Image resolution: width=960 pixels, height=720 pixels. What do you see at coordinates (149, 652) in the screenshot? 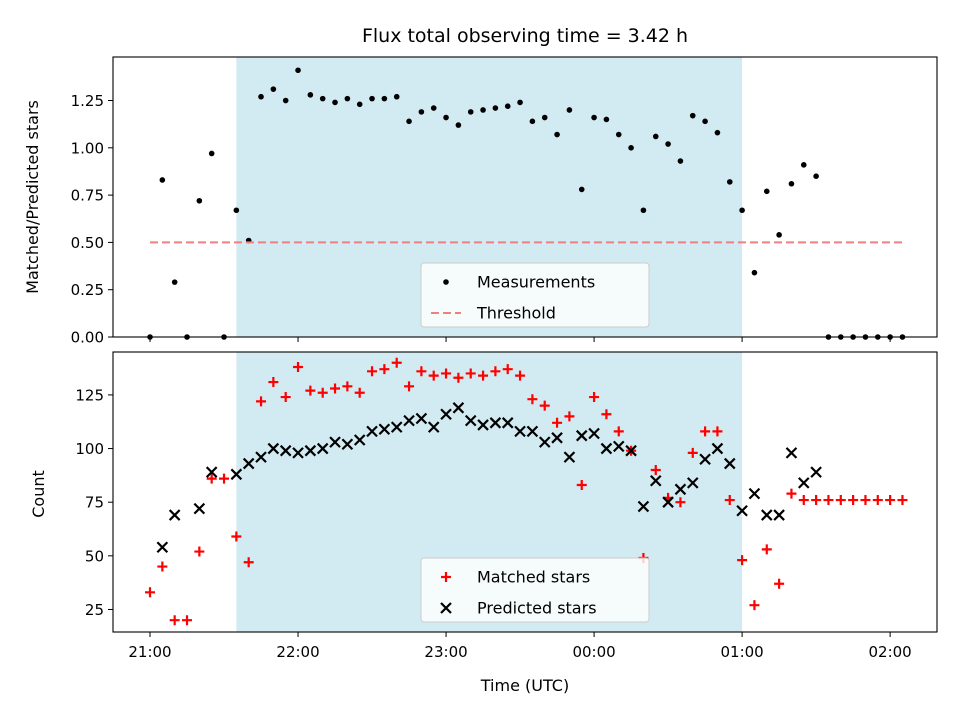
I see `x-tick-label-0: 21:00` at bounding box center [149, 652].